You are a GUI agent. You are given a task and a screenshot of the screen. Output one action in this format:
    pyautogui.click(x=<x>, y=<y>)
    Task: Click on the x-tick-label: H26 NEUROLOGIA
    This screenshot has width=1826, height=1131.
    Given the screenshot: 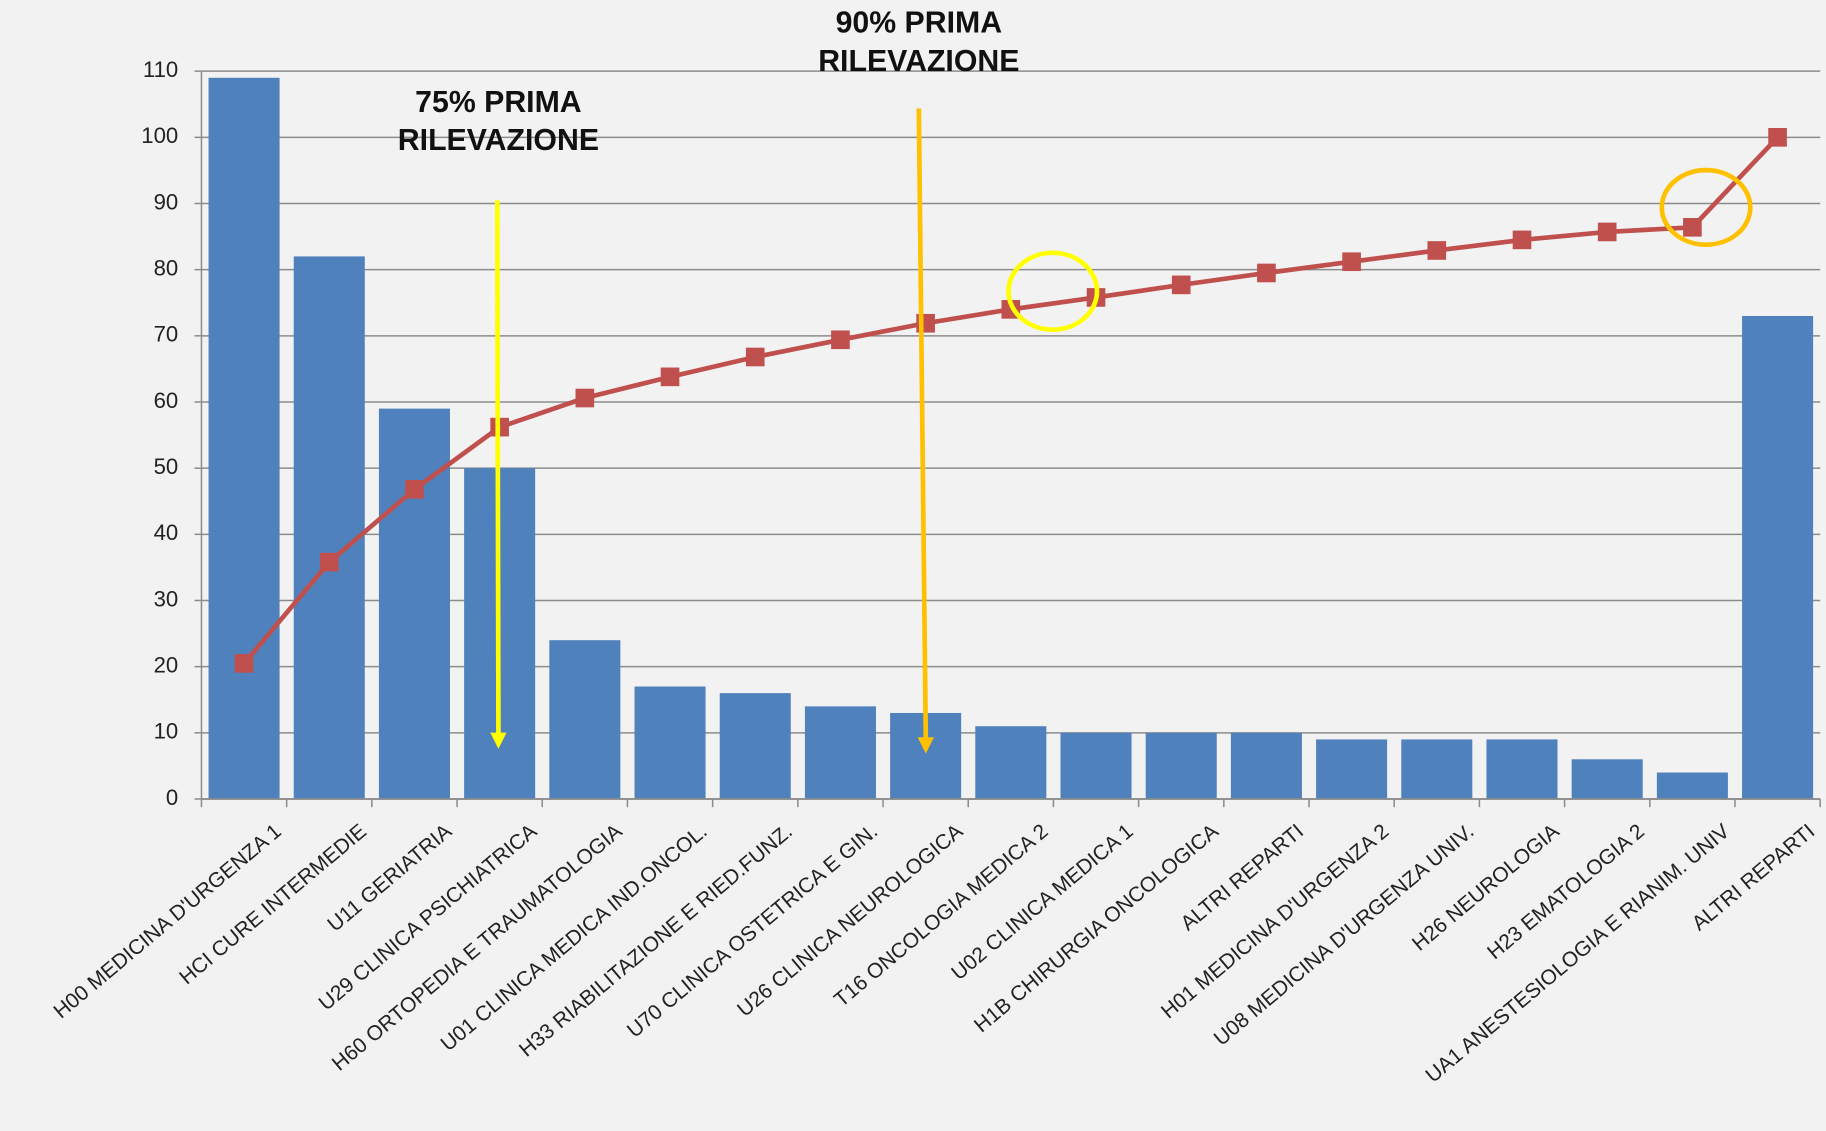 What is the action you would take?
    pyautogui.click(x=1486, y=888)
    